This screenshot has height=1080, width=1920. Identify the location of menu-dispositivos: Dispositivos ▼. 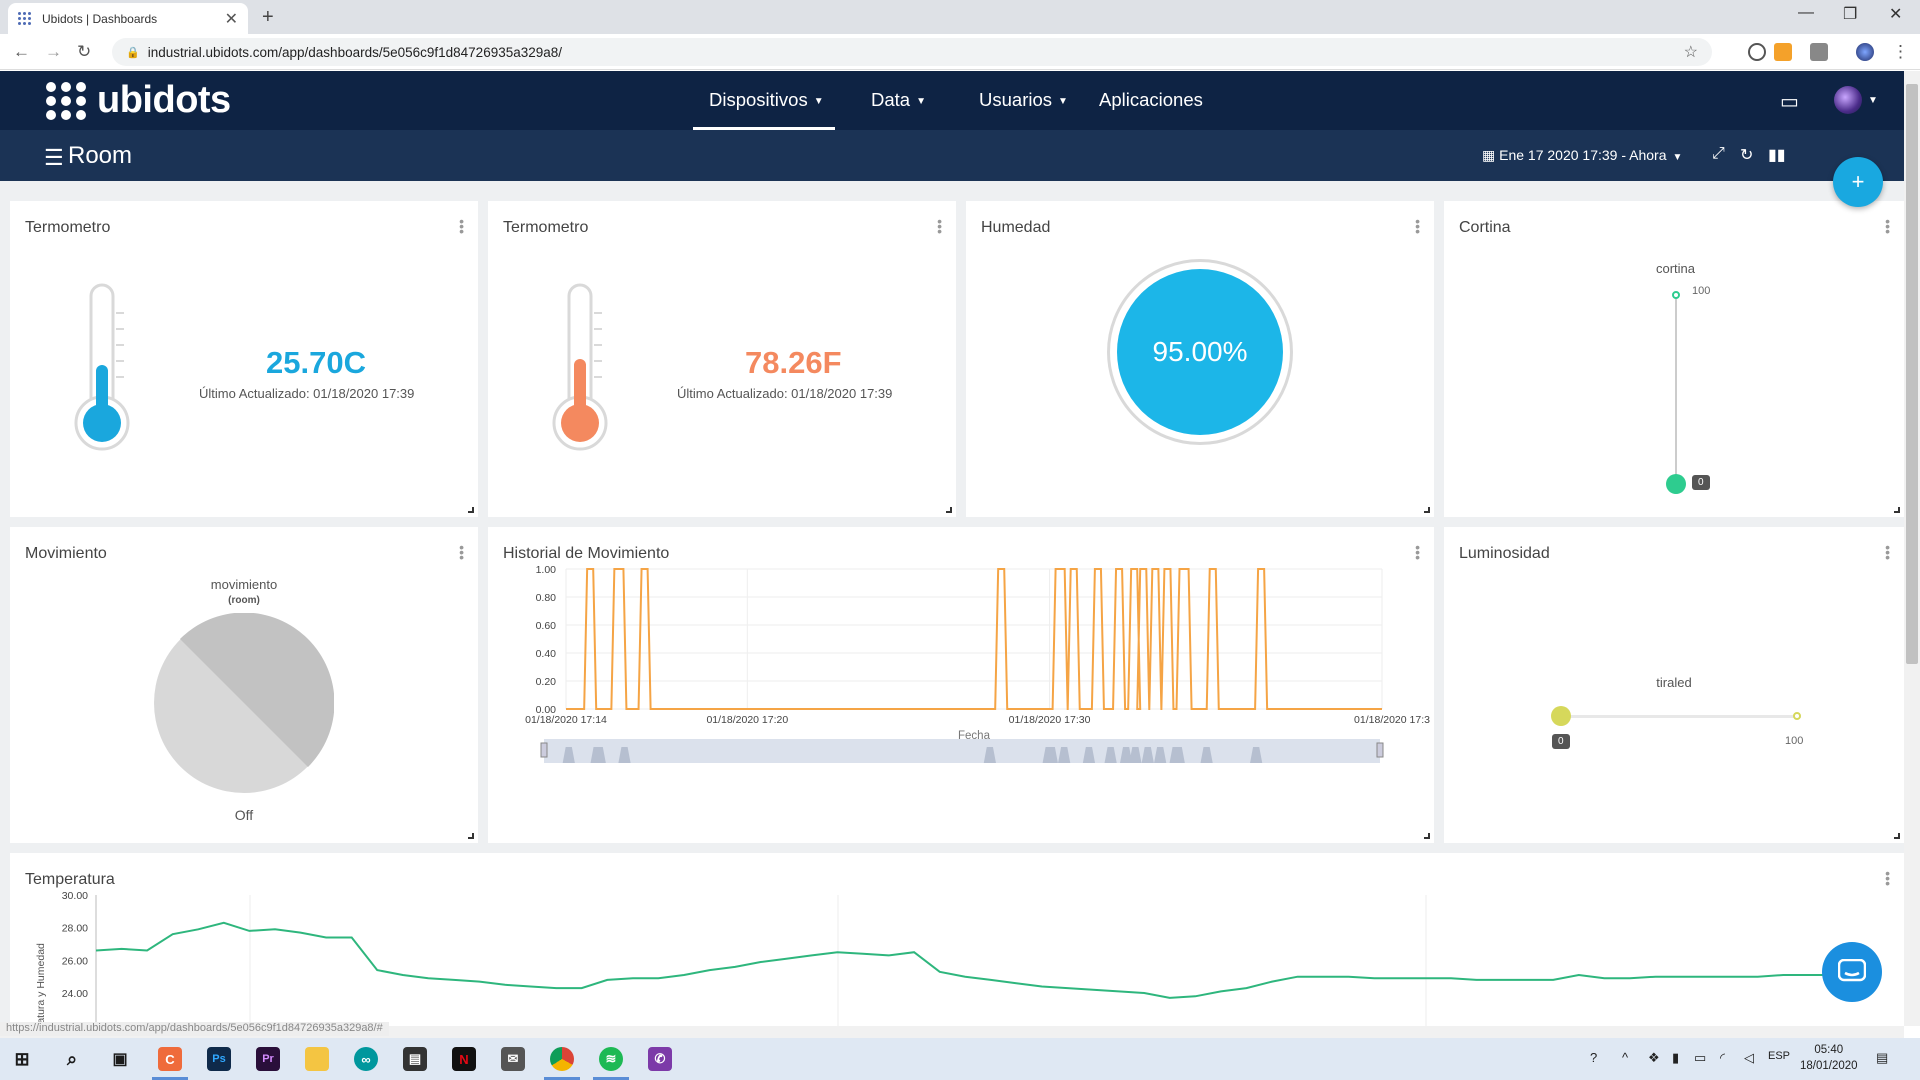
(766, 100).